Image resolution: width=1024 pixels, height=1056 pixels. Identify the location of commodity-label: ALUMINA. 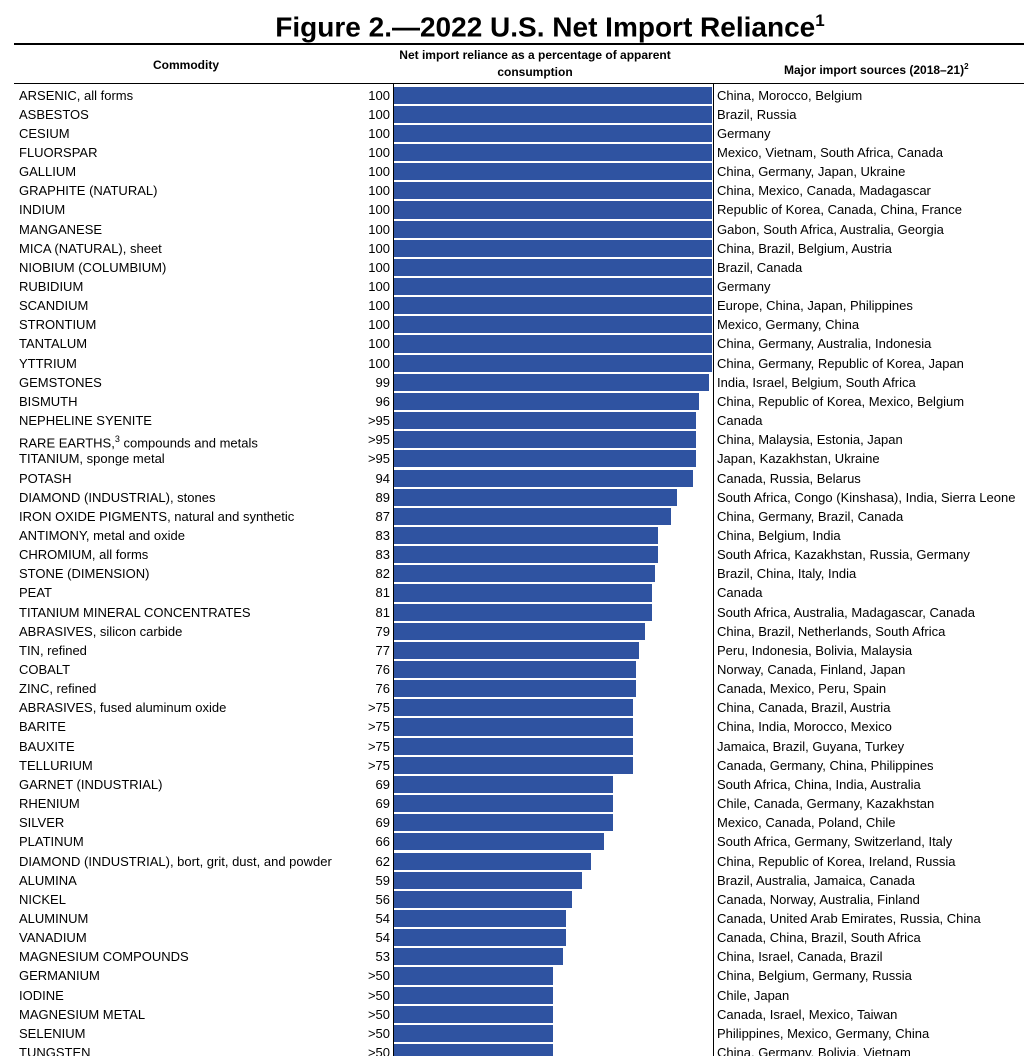
(48, 880).